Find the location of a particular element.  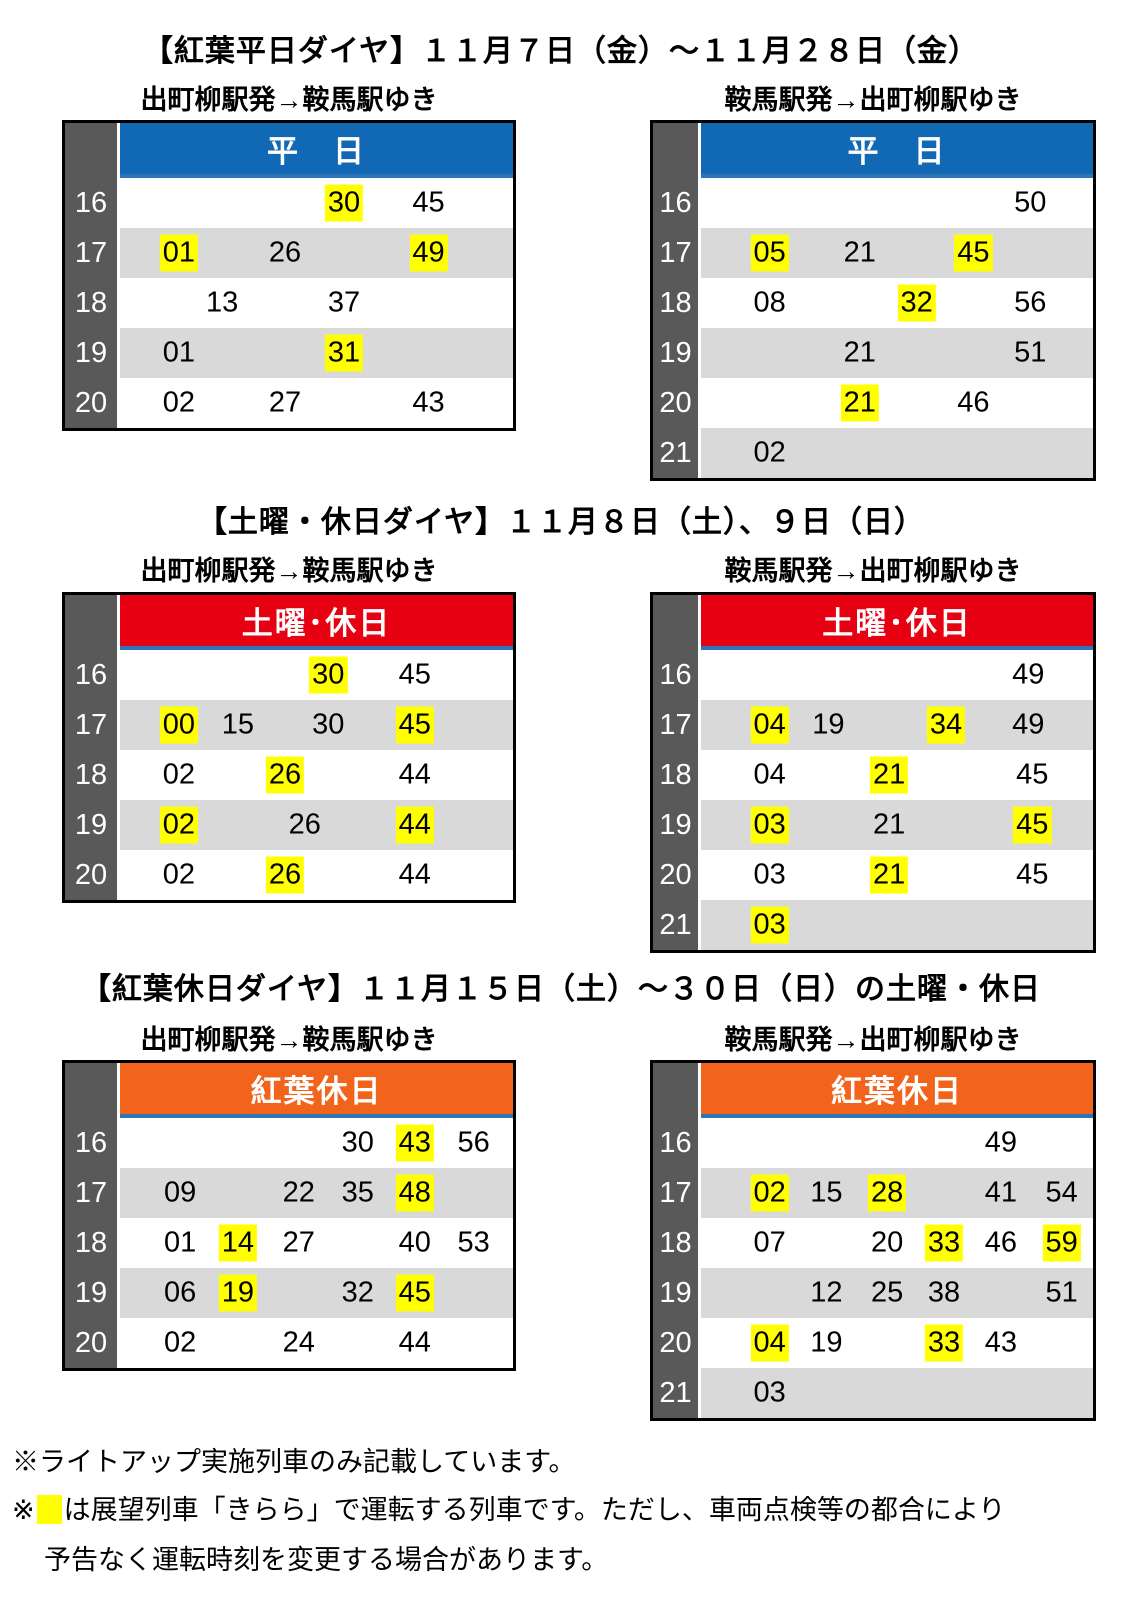

time-cell-kirara: 01 is located at coordinates (179, 253).